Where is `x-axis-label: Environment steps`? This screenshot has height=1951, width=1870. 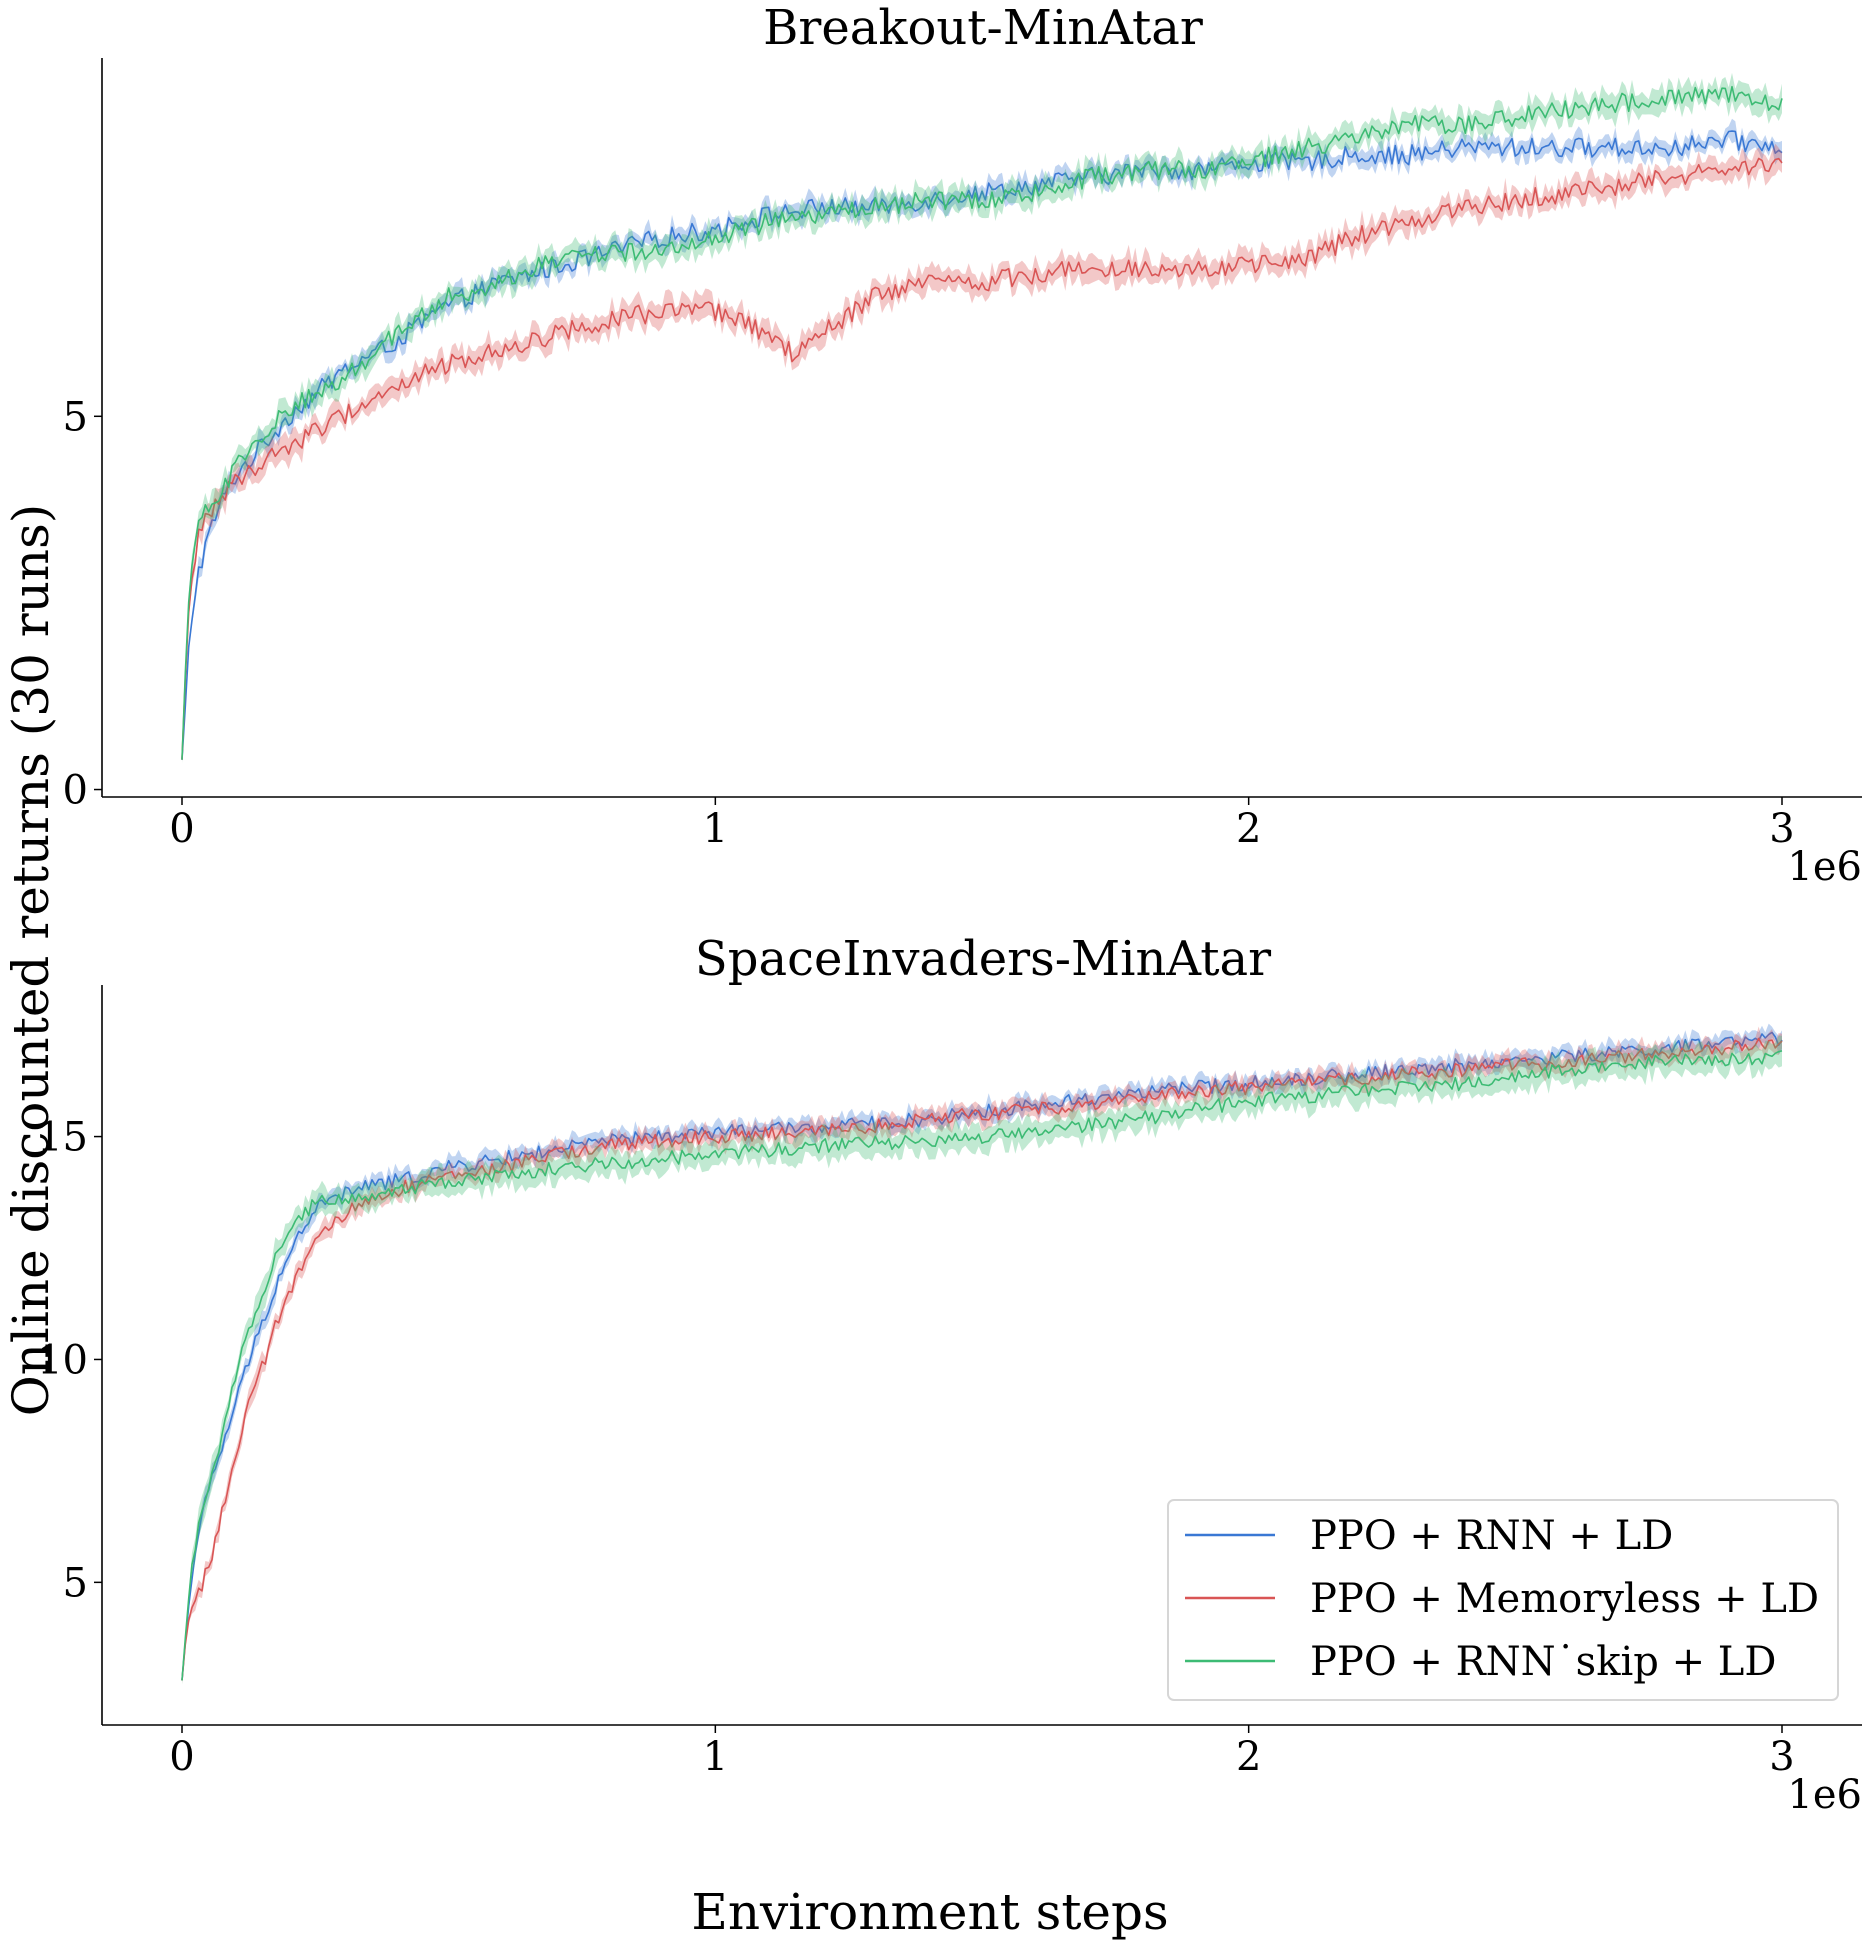 x-axis-label: Environment steps is located at coordinates (929, 1912).